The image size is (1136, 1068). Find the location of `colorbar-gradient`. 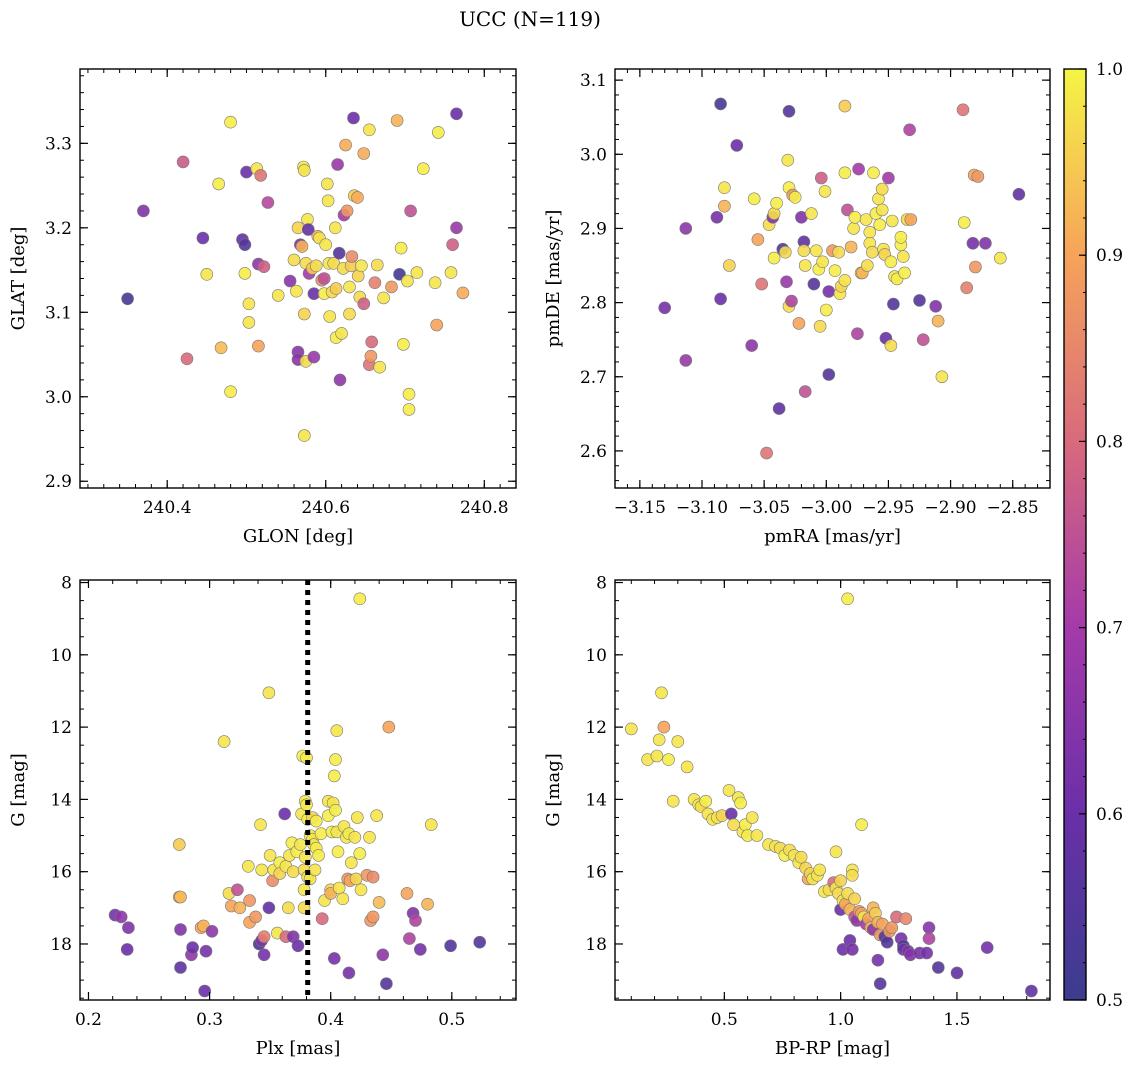

colorbar-gradient is located at coordinates (1075, 534).